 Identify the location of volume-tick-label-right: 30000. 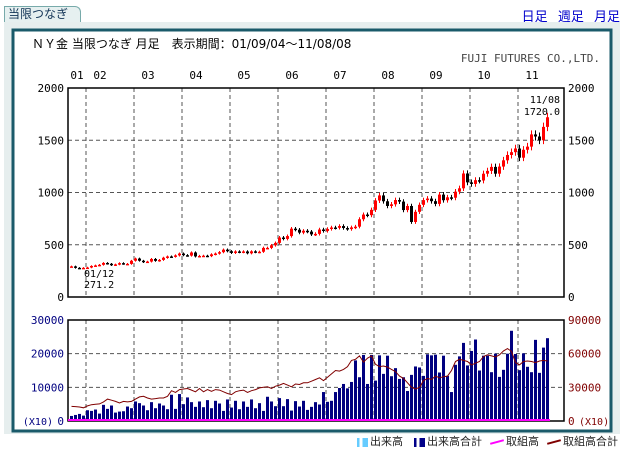
(584, 387).